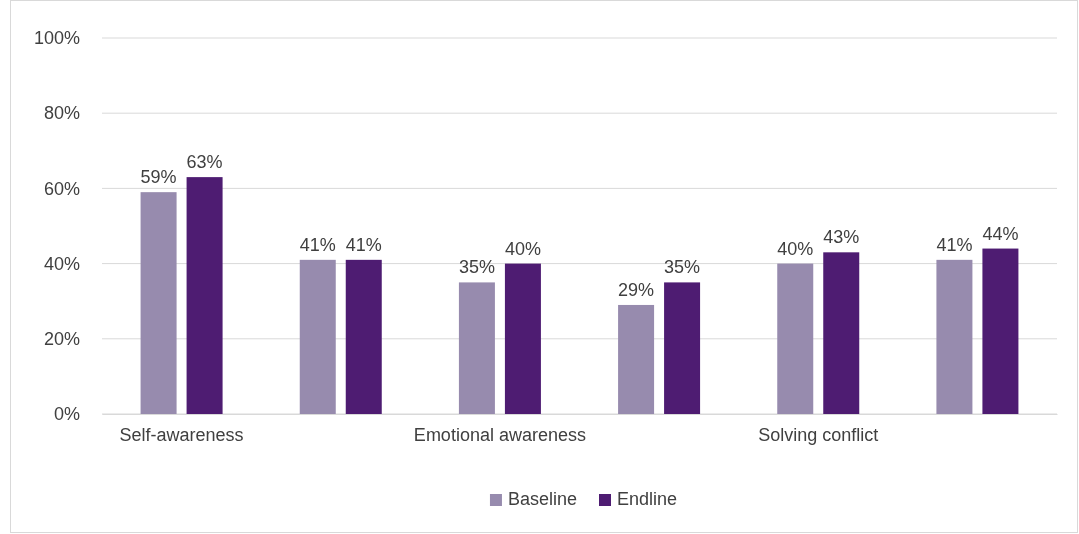 This screenshot has width=1079, height=534. What do you see at coordinates (61, 113) in the screenshot?
I see `y-tick-label: 80%` at bounding box center [61, 113].